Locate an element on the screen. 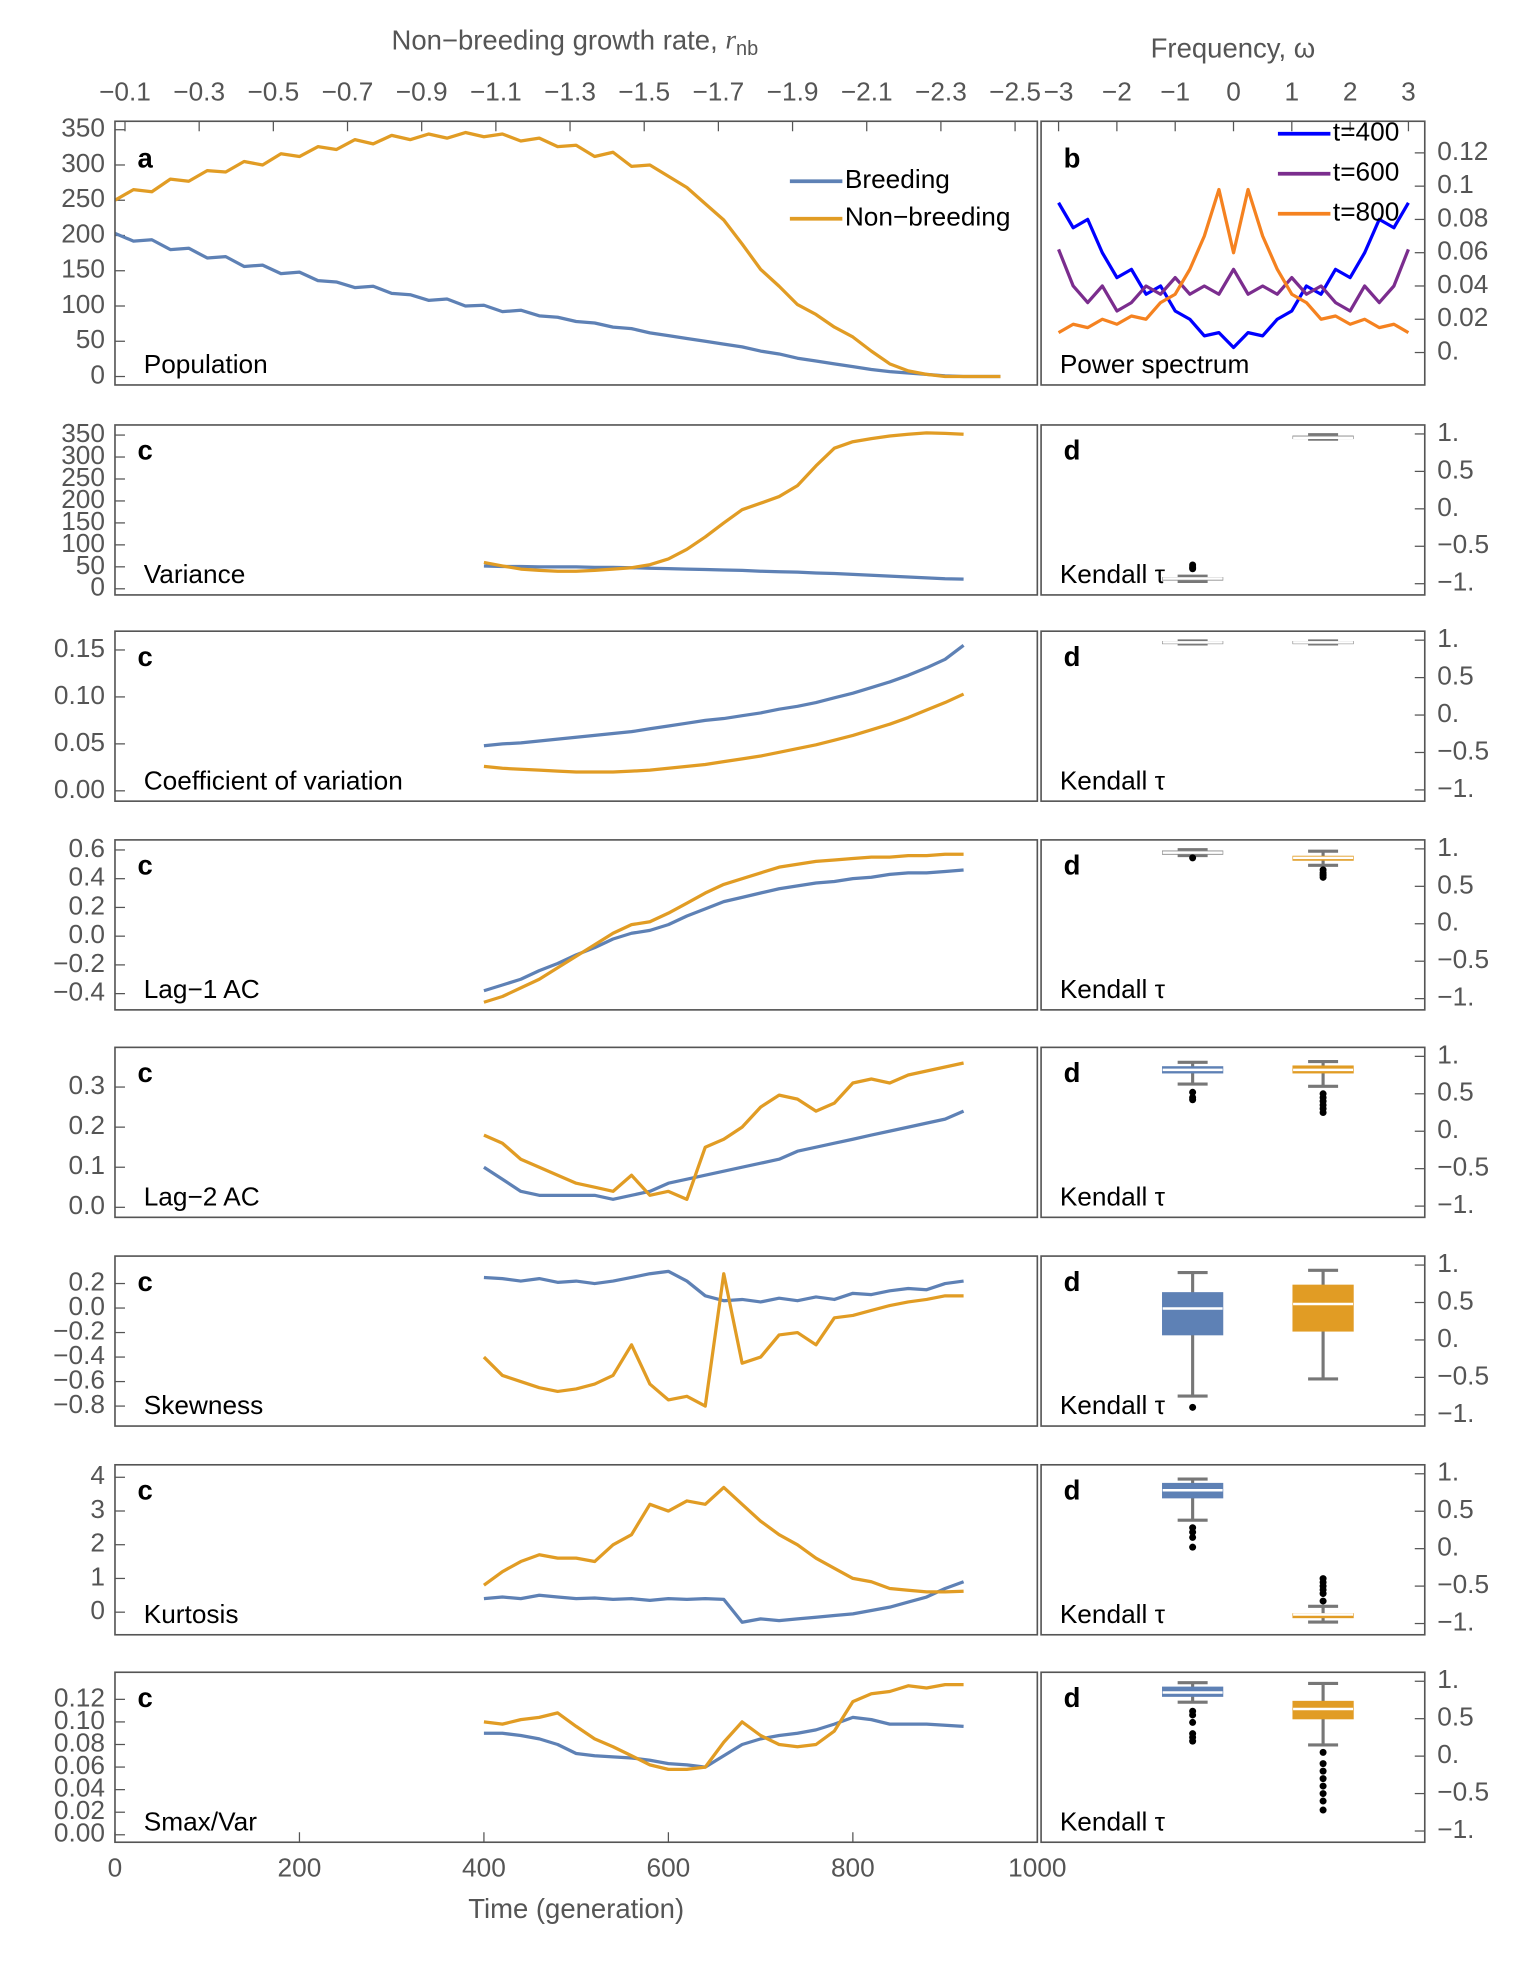  y-tick-label: 0.1 is located at coordinates (1455, 184).